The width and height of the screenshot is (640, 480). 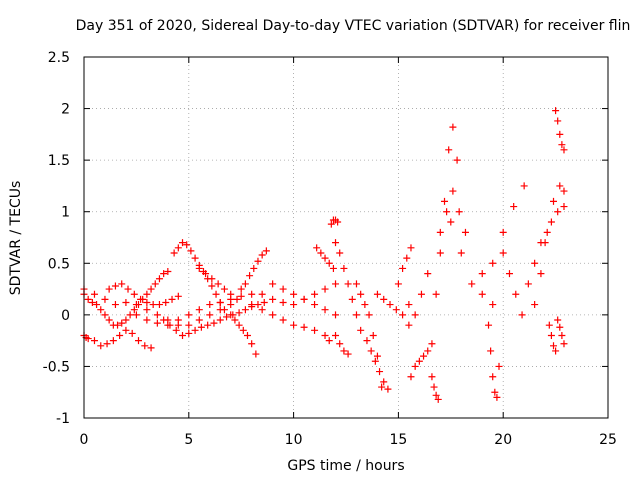 I want to click on series-arc34, so click(x=561, y=332).